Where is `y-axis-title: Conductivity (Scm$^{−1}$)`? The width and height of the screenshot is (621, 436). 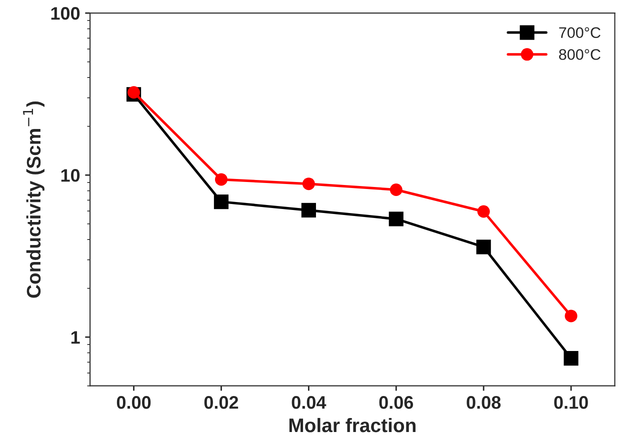
y-axis-title: Conductivity (Scm$^{−1}$) is located at coordinates (33, 200).